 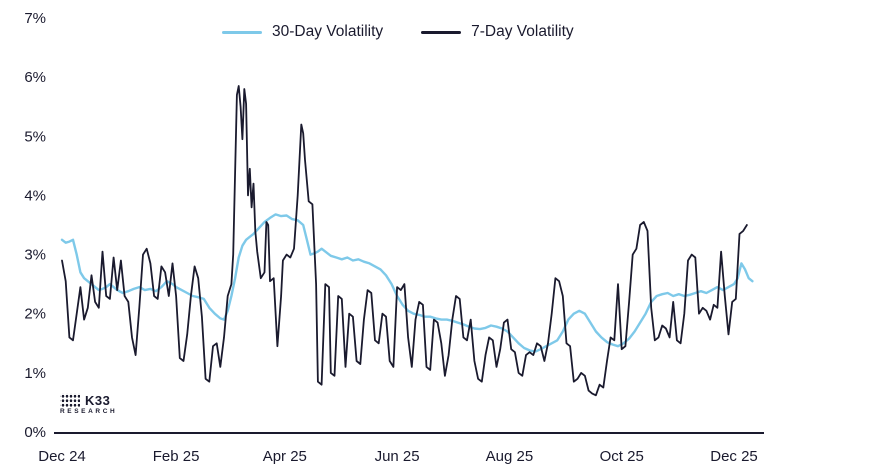 What do you see at coordinates (98, 400) in the screenshot?
I see `k33-logo-text: K33` at bounding box center [98, 400].